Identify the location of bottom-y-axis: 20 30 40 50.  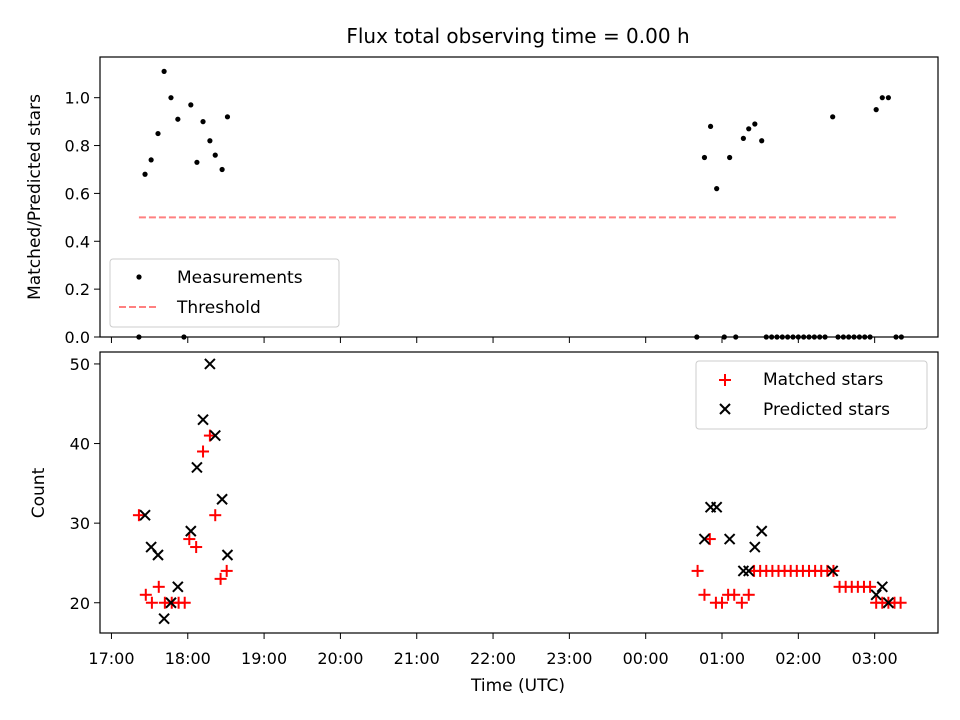
(85, 484).